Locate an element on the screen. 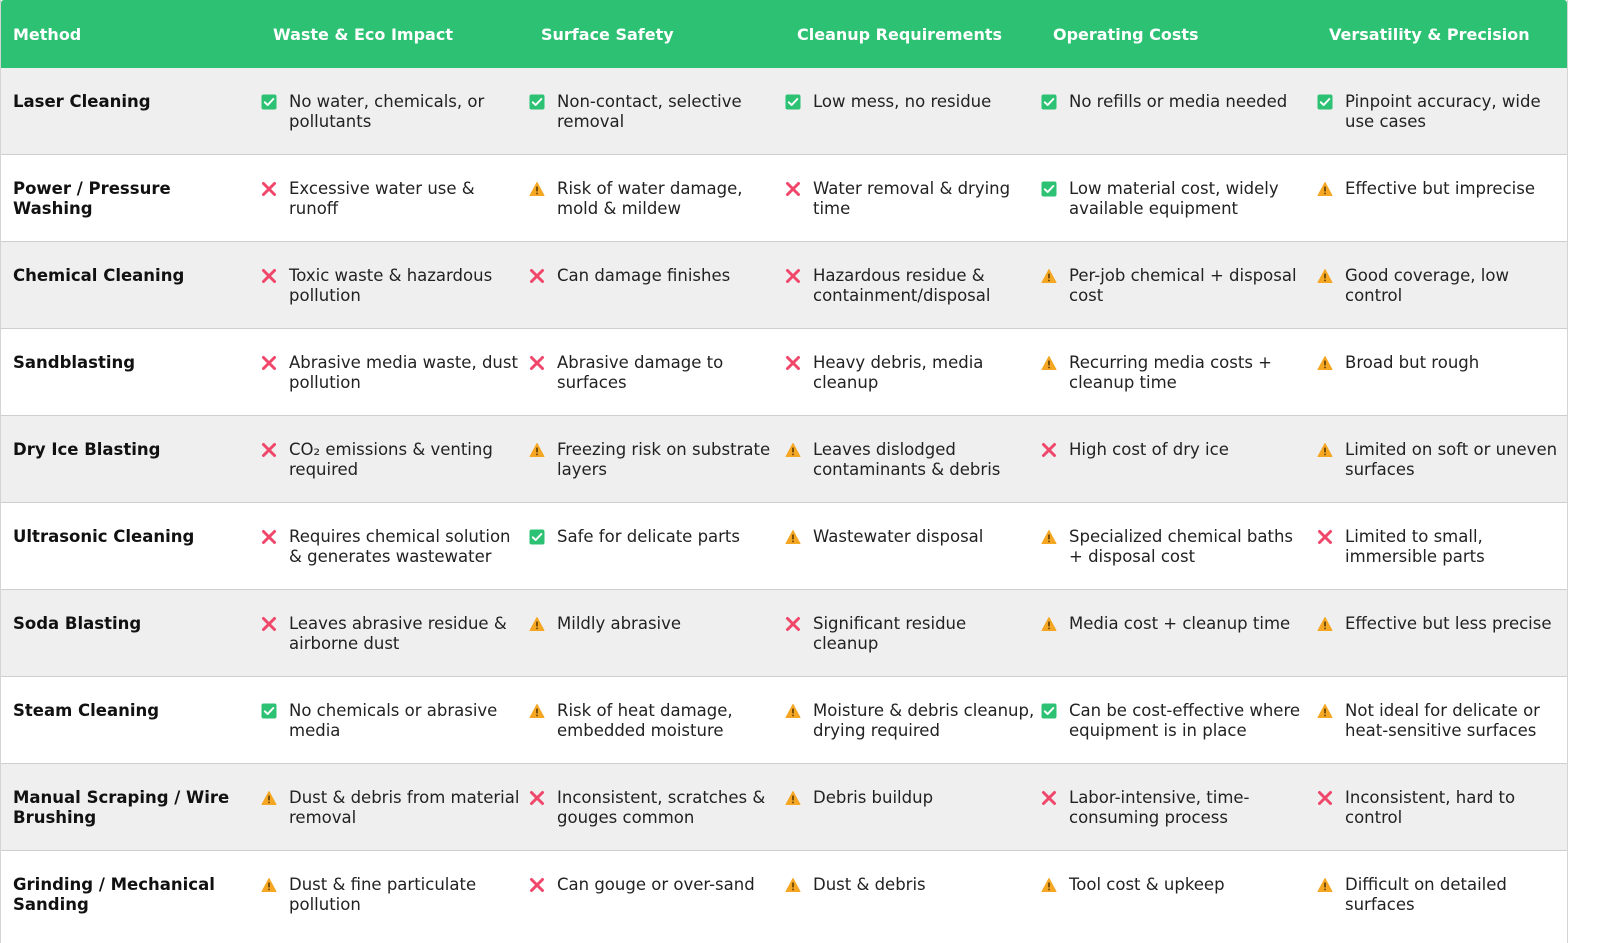 The image size is (1600, 943). cell-text: Pinpoint accuracy, wide use cases is located at coordinates (1443, 111).